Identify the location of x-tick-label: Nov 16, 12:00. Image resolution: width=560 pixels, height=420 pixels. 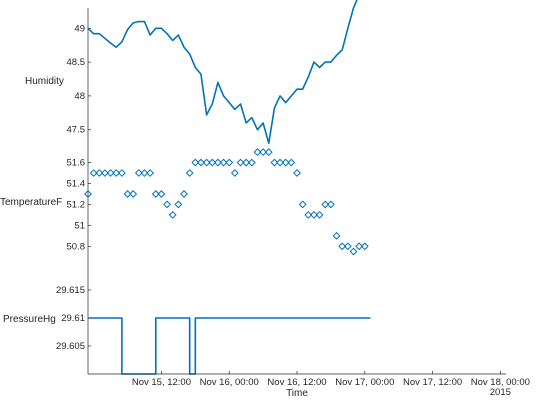
(296, 382).